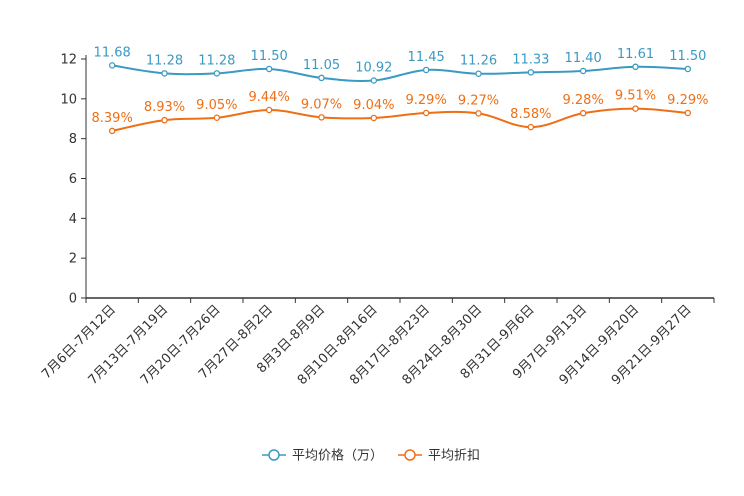 This screenshot has height=496, width=744. I want to click on data-label: 9.07%, so click(321, 104).